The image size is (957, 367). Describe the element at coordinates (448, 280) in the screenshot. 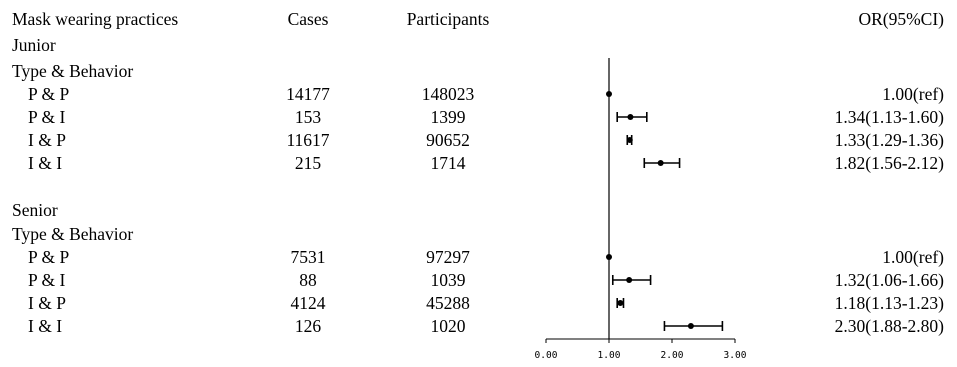

I see `row-participants: 1039` at that location.